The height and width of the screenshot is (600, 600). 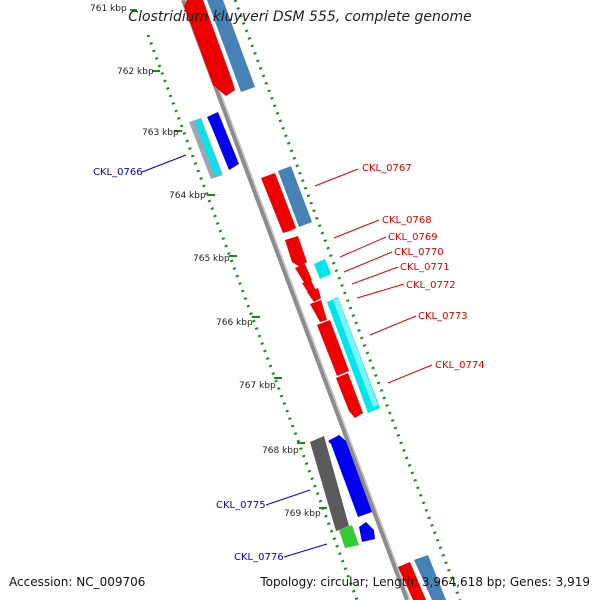 What do you see at coordinates (160, 133) in the screenshot?
I see `kbp-label: 763 kbp` at bounding box center [160, 133].